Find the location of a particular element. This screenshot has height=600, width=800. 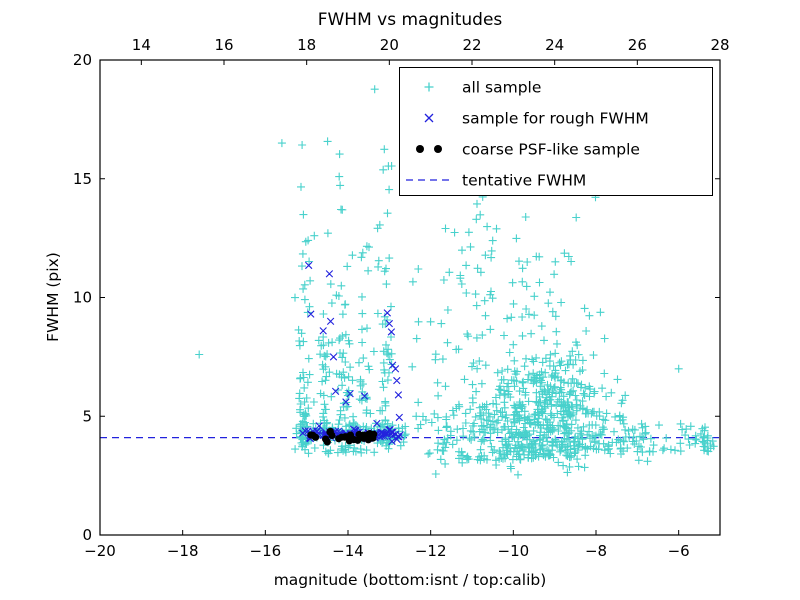

y-axis-label: FWHM (pix) is located at coordinates (53, 297).